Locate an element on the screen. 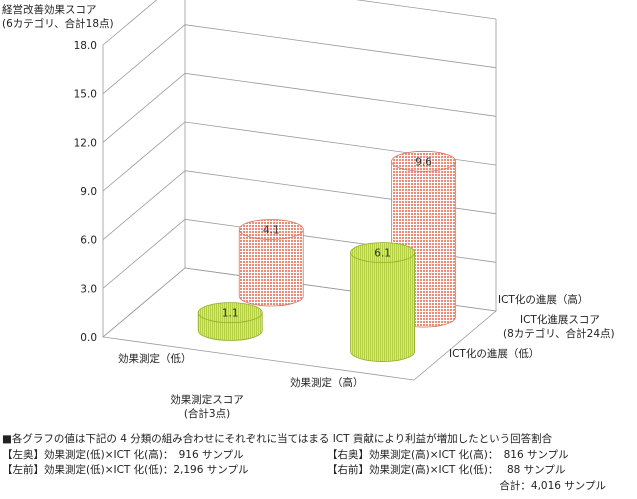 Image resolution: width=637 pixels, height=499 pixels. footnote-left-front: 【左前】効果測定(低)×ICT 化(低)：2,196 サンプル is located at coordinates (125, 470).